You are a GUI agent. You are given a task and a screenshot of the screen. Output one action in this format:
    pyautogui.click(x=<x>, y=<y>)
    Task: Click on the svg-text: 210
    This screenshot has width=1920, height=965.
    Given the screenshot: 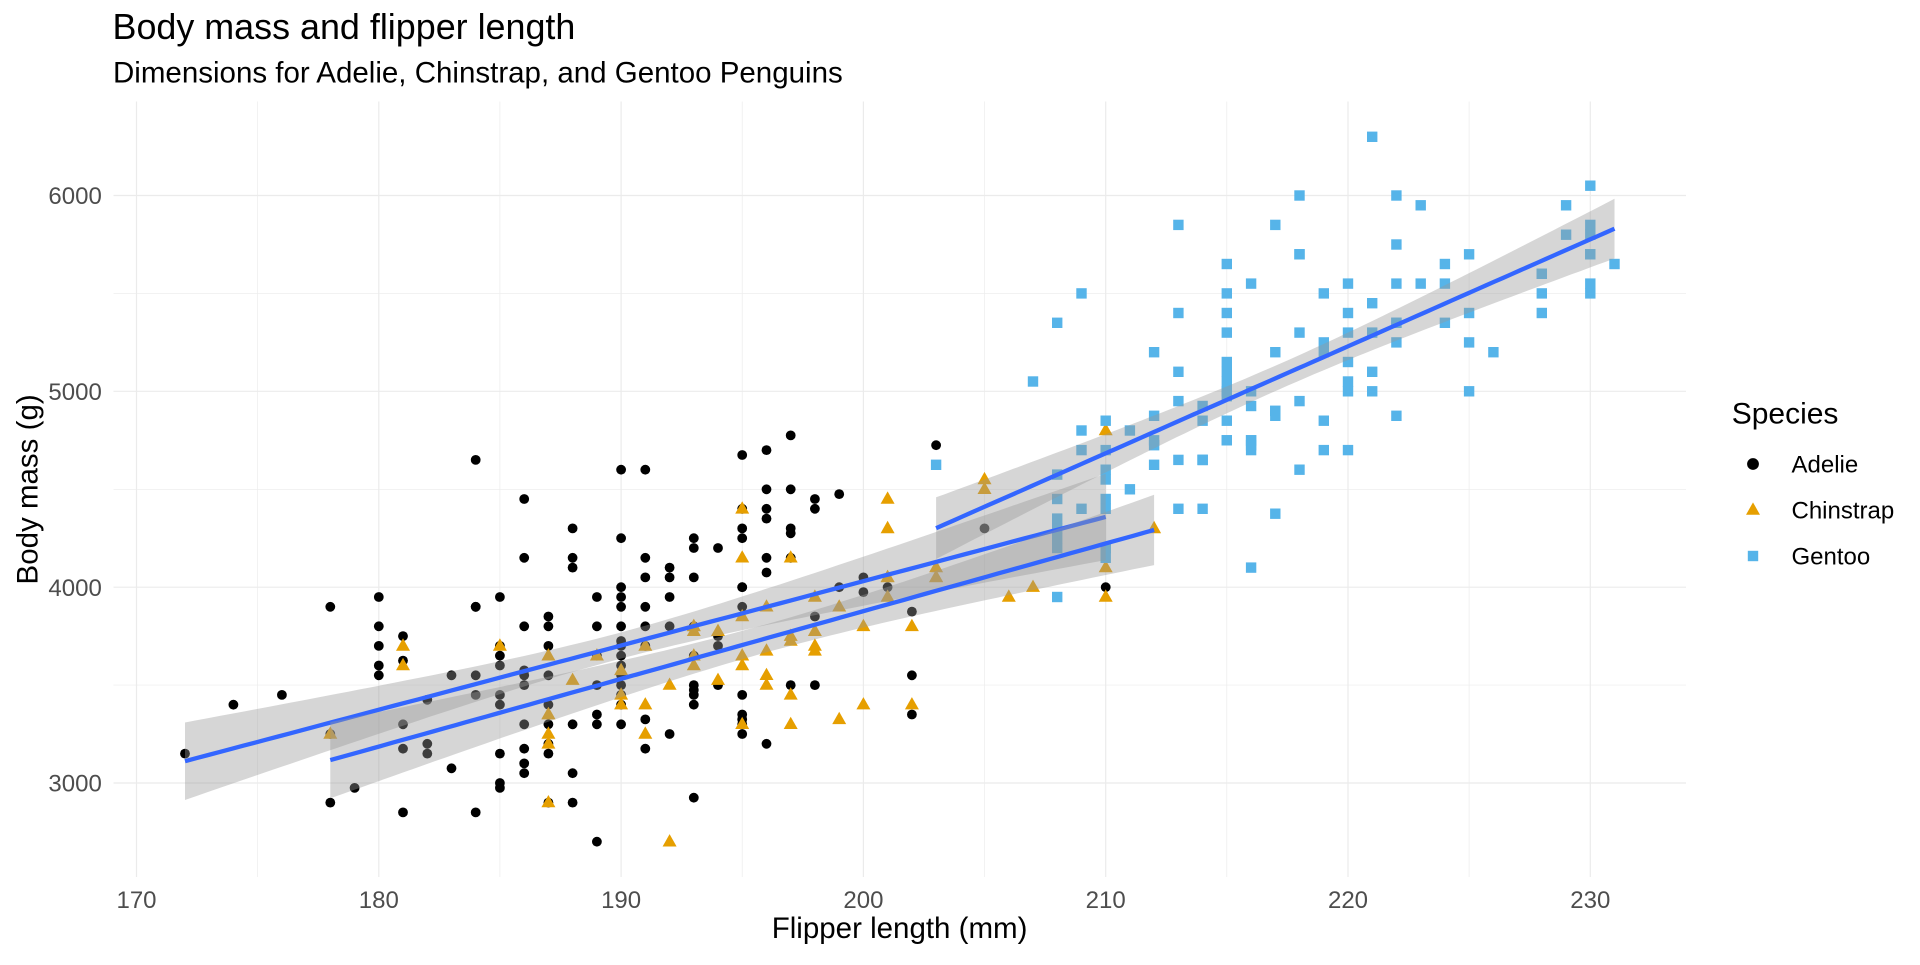 What is the action you would take?
    pyautogui.click(x=1106, y=900)
    